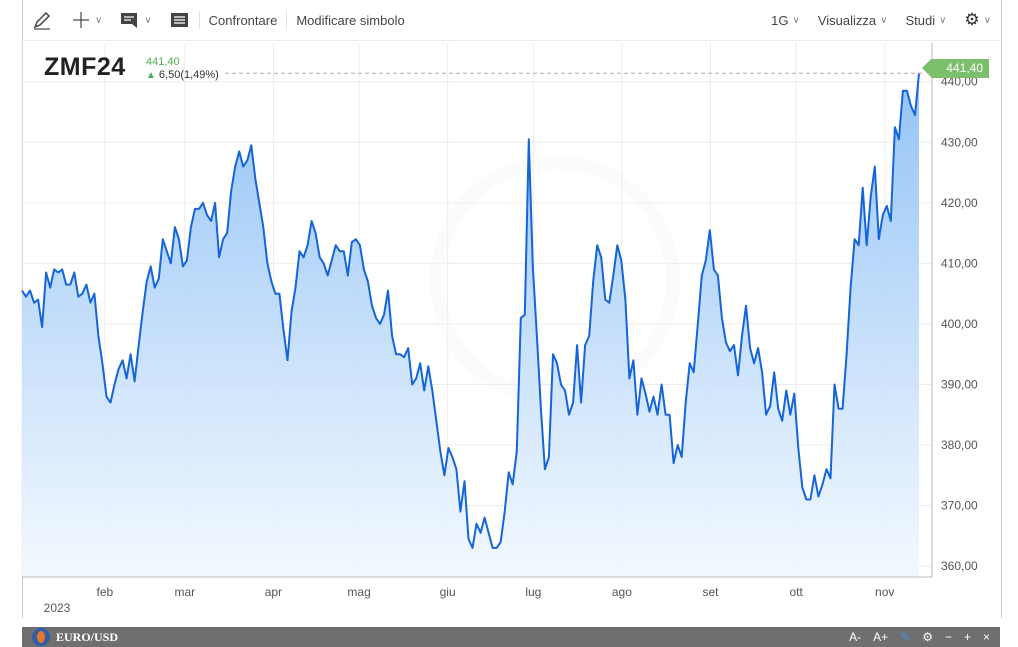 The width and height of the screenshot is (1018, 647). What do you see at coordinates (533, 592) in the screenshot?
I see `x-tick-label: lug` at bounding box center [533, 592].